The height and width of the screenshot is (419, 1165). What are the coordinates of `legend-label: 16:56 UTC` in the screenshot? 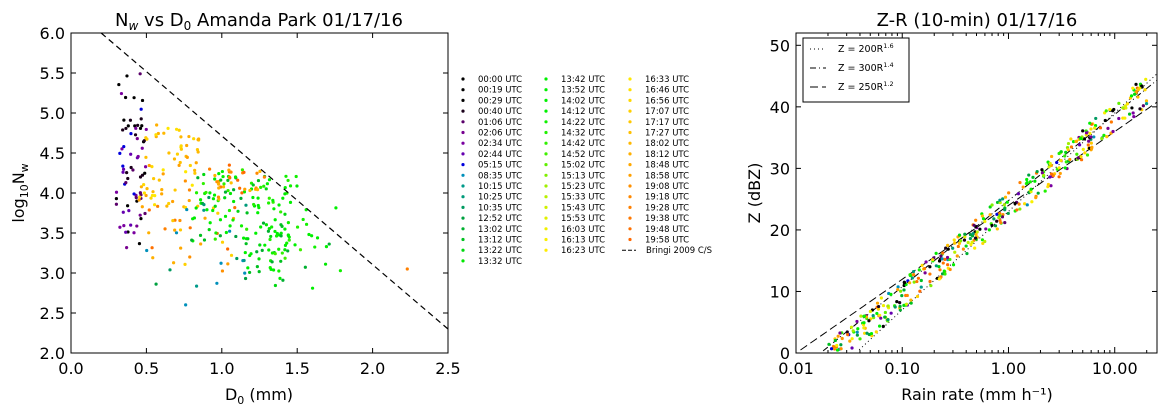 It's located at (667, 101).